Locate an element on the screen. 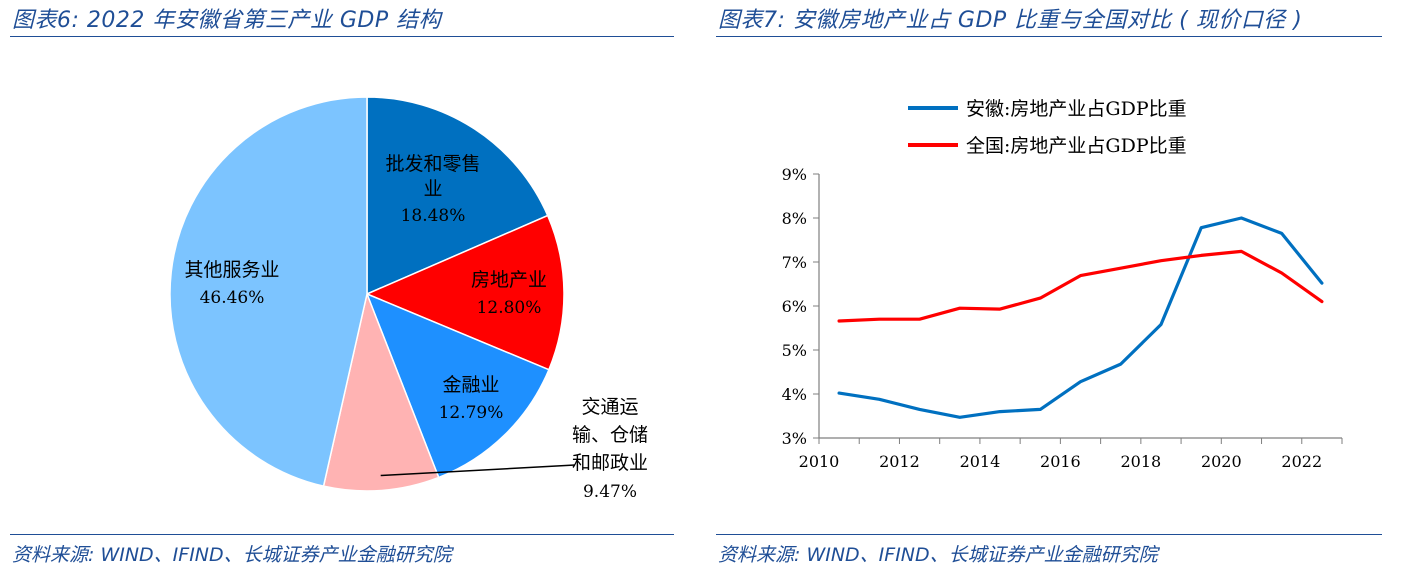 This screenshot has width=1423, height=570. right-source-divider is located at coordinates (1049, 534).